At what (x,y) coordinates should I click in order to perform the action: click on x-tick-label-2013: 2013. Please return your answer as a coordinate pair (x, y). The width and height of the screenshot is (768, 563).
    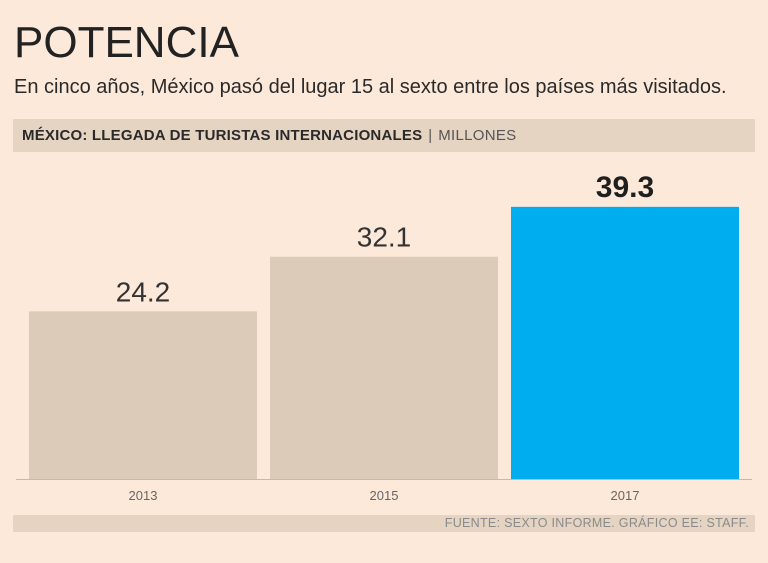
    Looking at the image, I should click on (143, 495).